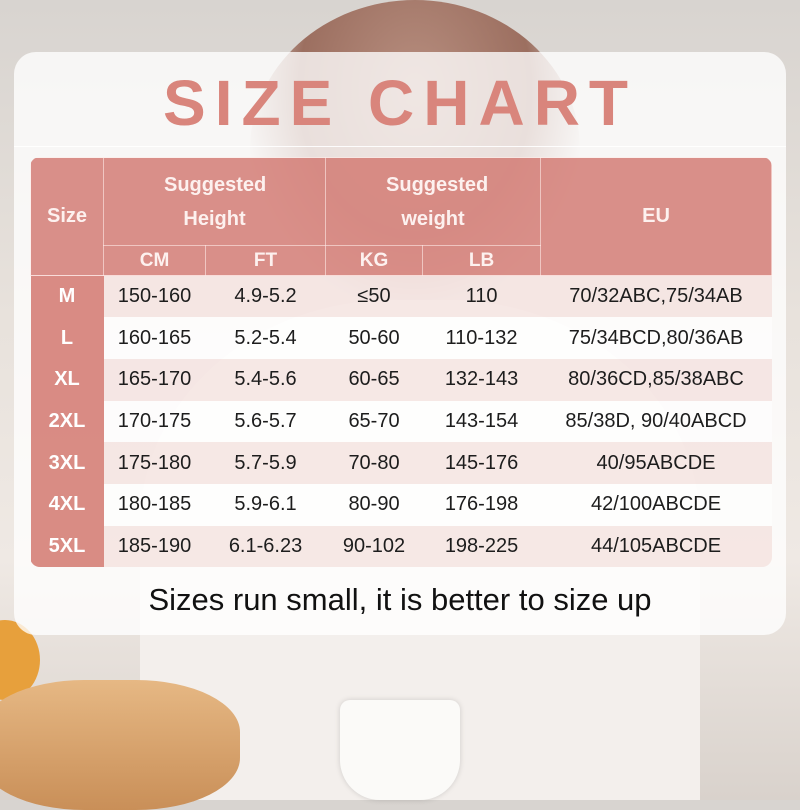 Image resolution: width=800 pixels, height=810 pixels. What do you see at coordinates (67, 379) in the screenshot?
I see `cell-size: XL` at bounding box center [67, 379].